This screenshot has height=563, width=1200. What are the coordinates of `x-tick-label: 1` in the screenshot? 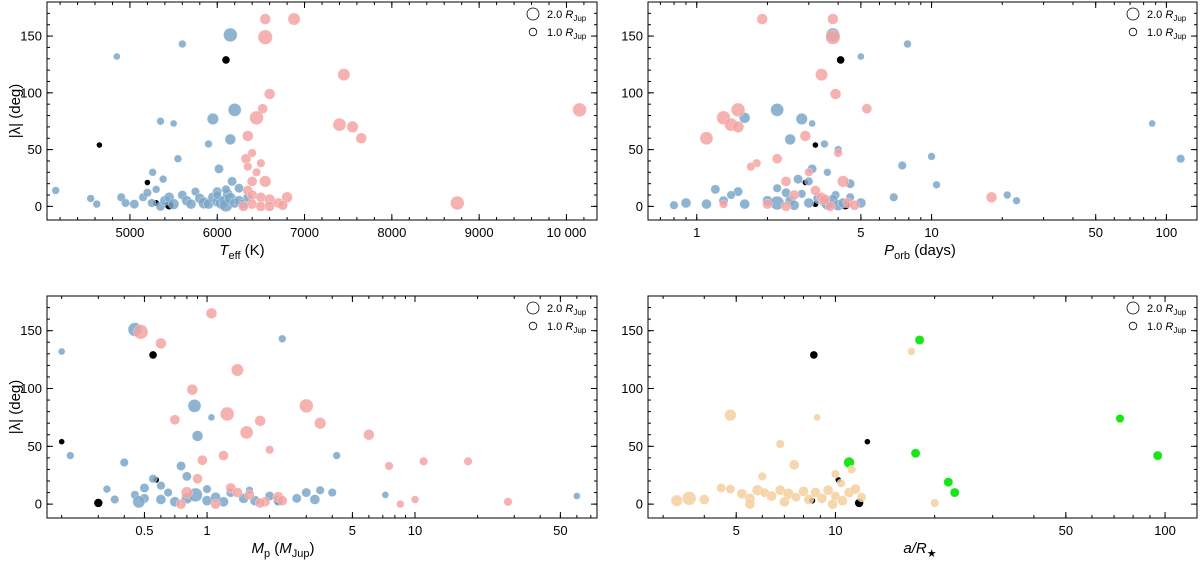 It's located at (206, 530).